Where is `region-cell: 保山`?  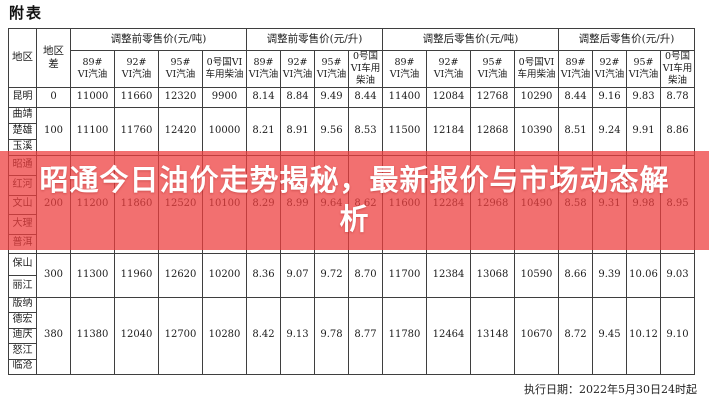
region-cell: 保山 is located at coordinates (22, 264).